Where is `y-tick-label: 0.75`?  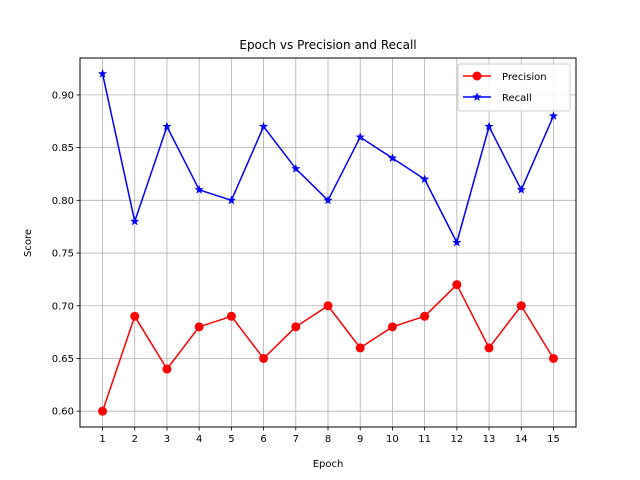 y-tick-label: 0.75 is located at coordinates (63, 254).